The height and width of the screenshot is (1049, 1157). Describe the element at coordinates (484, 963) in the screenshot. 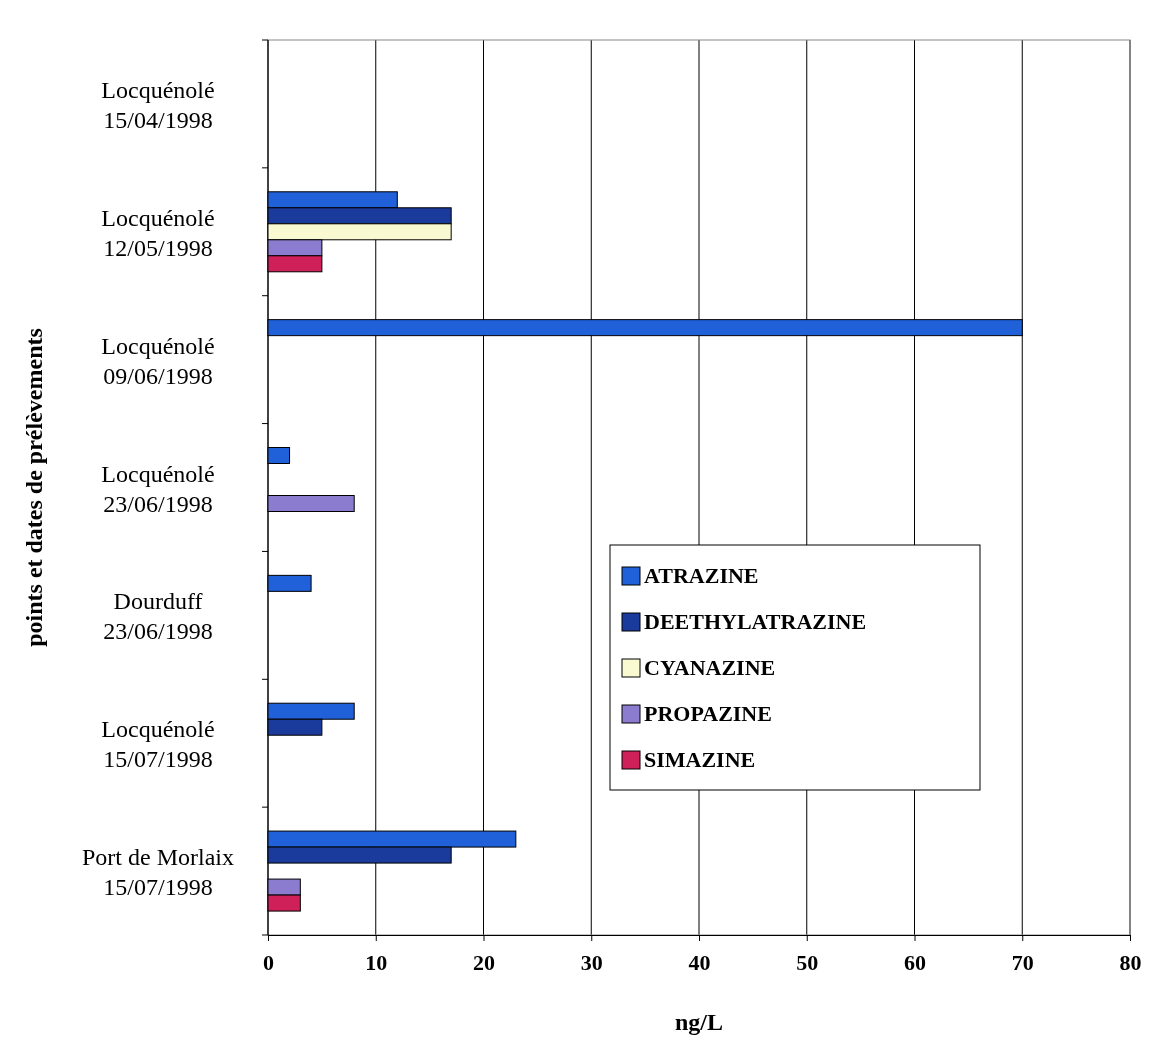

I see `x-tick-label: 20` at that location.